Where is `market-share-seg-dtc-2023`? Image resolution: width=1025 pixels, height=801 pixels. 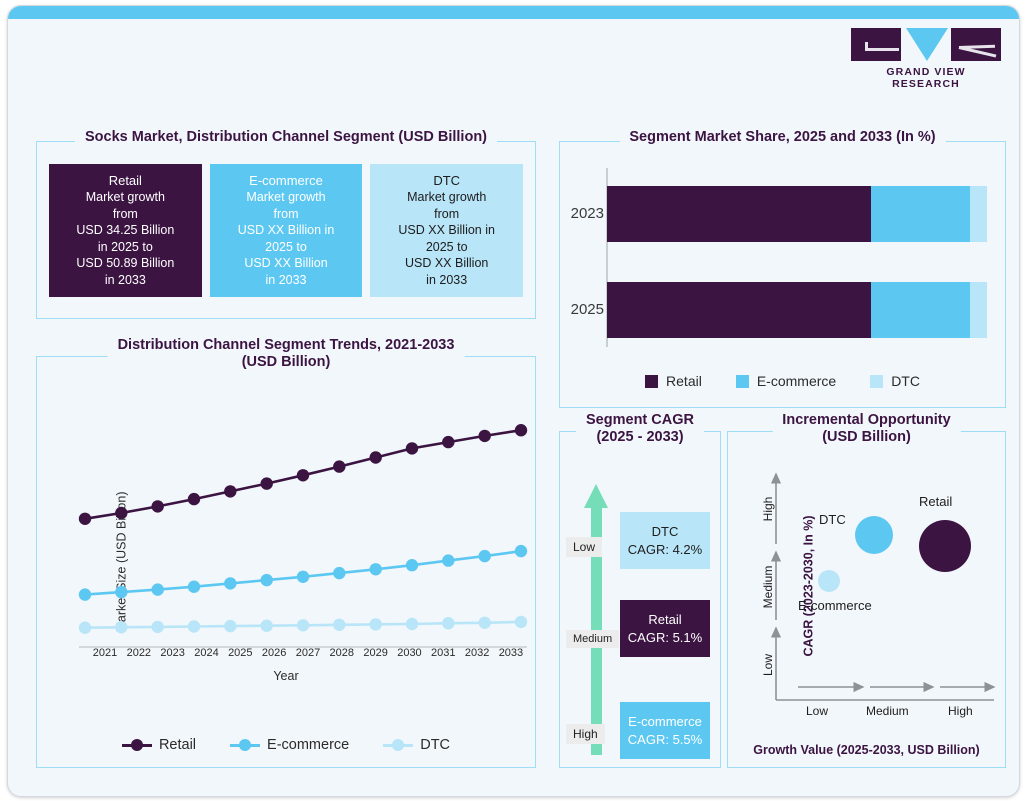 market-share-seg-dtc-2023 is located at coordinates (978, 214).